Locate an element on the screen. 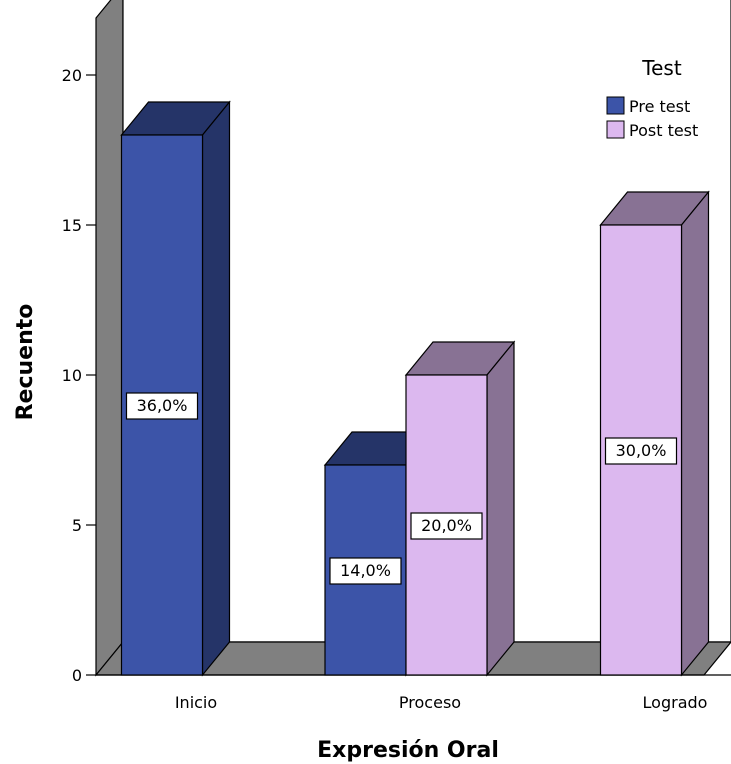 The height and width of the screenshot is (764, 731). x-axis: Inicio Proceso Logrado is located at coordinates (441, 702).